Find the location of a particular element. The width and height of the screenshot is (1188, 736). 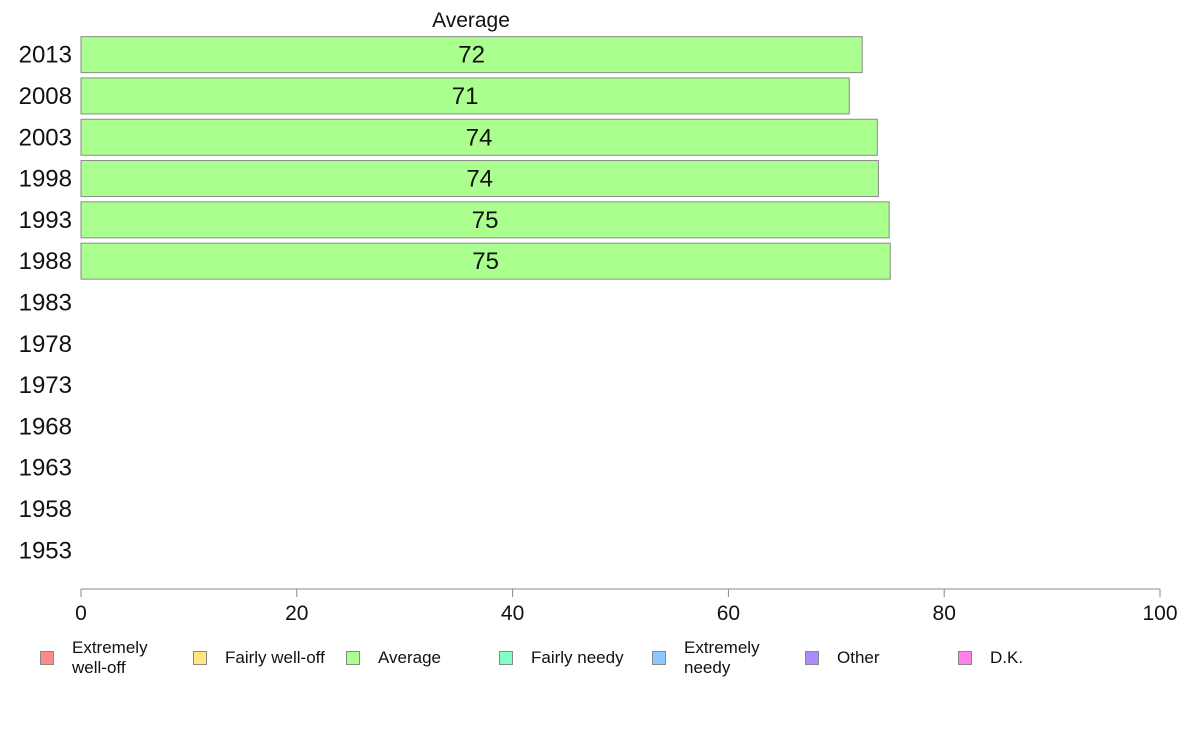

category-label: 1988 is located at coordinates (45, 261).